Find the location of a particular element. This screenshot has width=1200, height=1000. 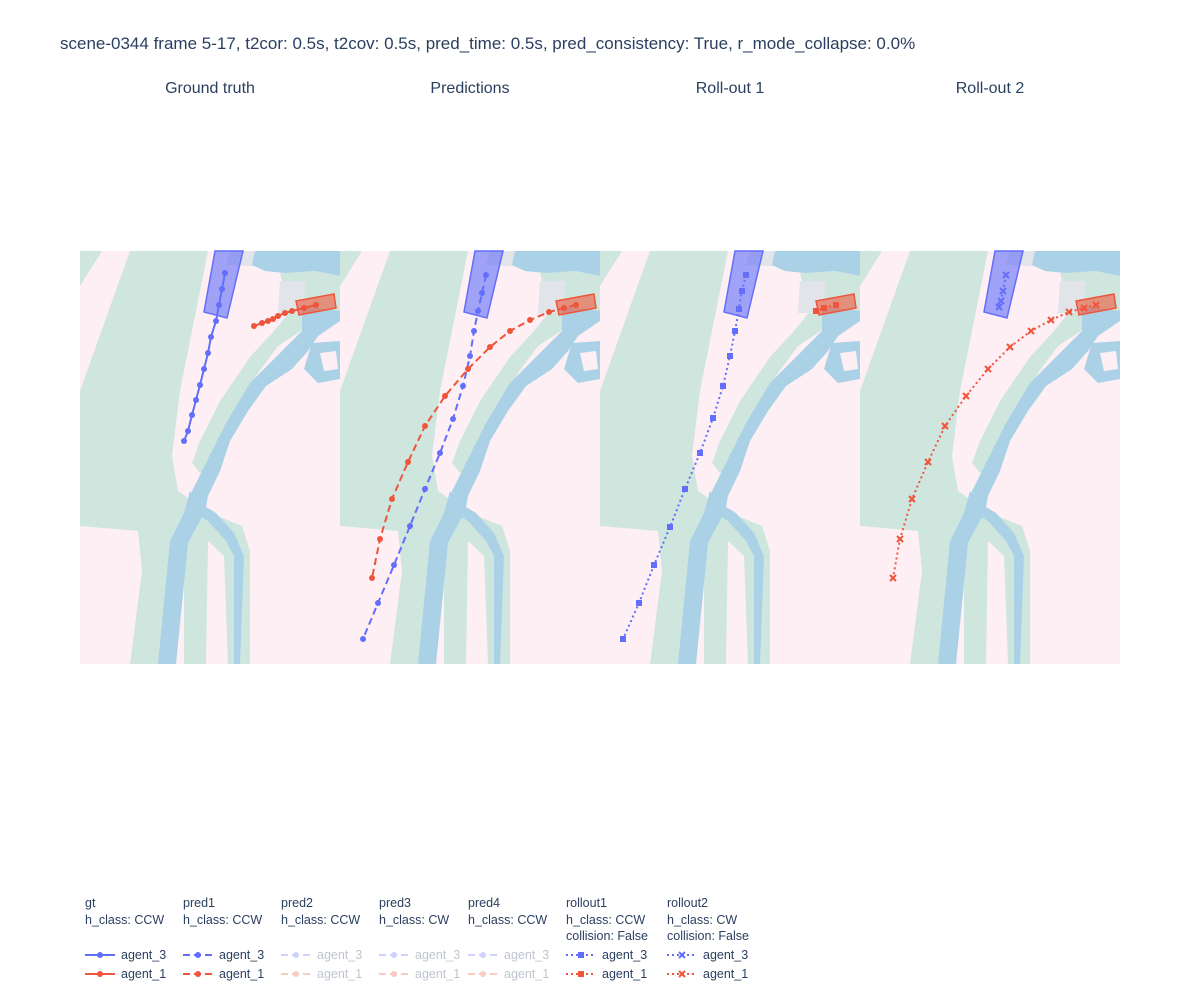

legend-item-pred3-agent-1: agent_1 is located at coordinates (419, 974).